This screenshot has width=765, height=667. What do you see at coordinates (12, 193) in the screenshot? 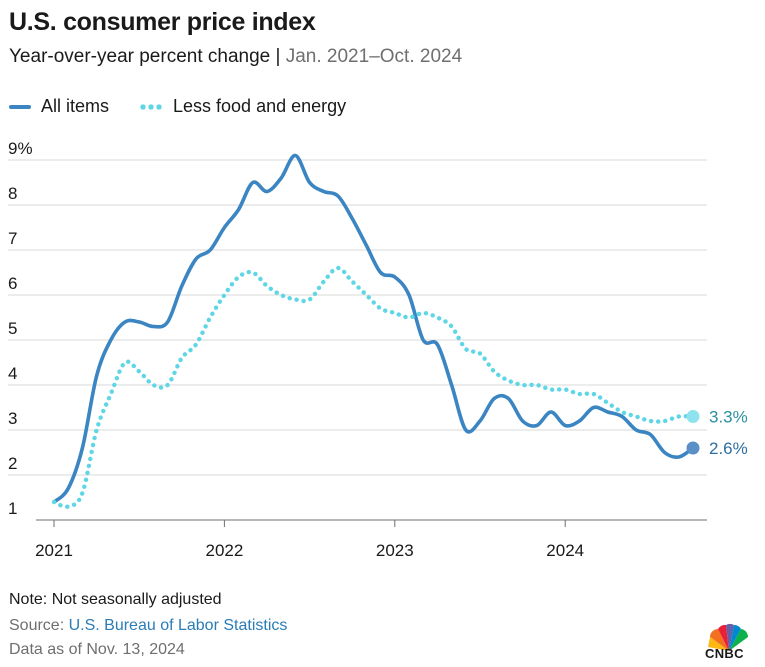
I see `y-tick-label: 8` at bounding box center [12, 193].